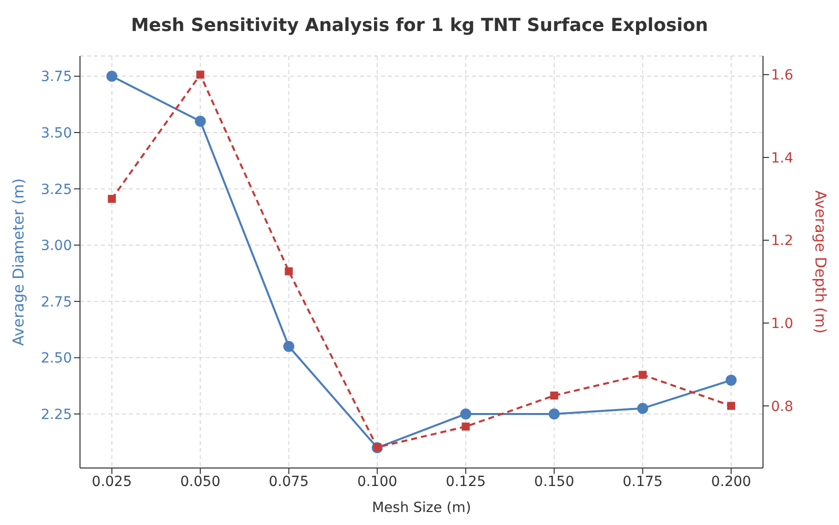 Image resolution: width=839 pixels, height=525 pixels. I want to click on y-tick-label: 2.75, so click(56, 302).